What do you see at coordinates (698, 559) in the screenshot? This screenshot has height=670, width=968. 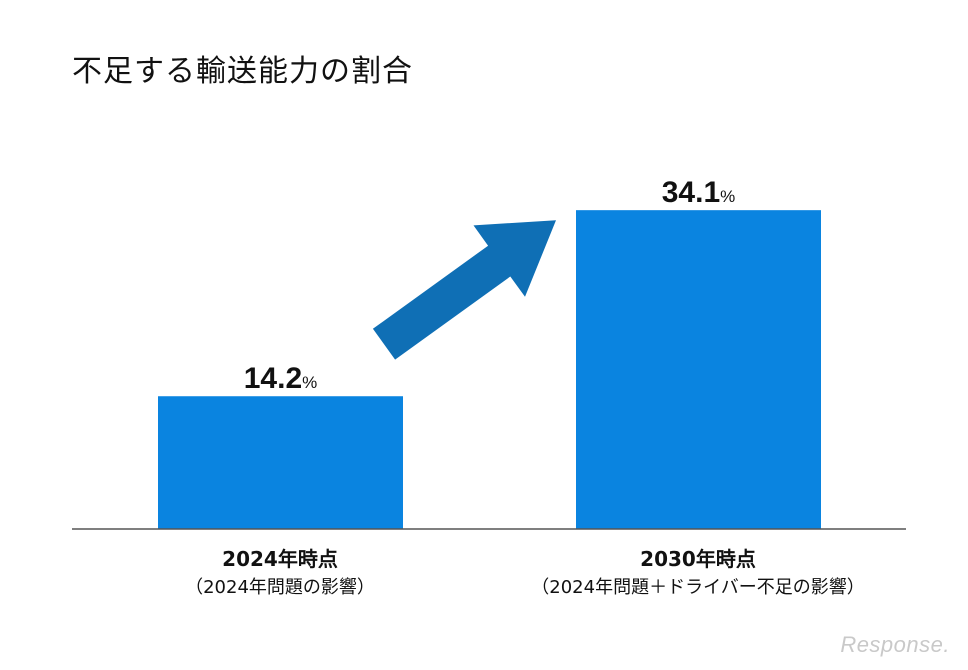 I see `category-label-2030: 2030年時点` at bounding box center [698, 559].